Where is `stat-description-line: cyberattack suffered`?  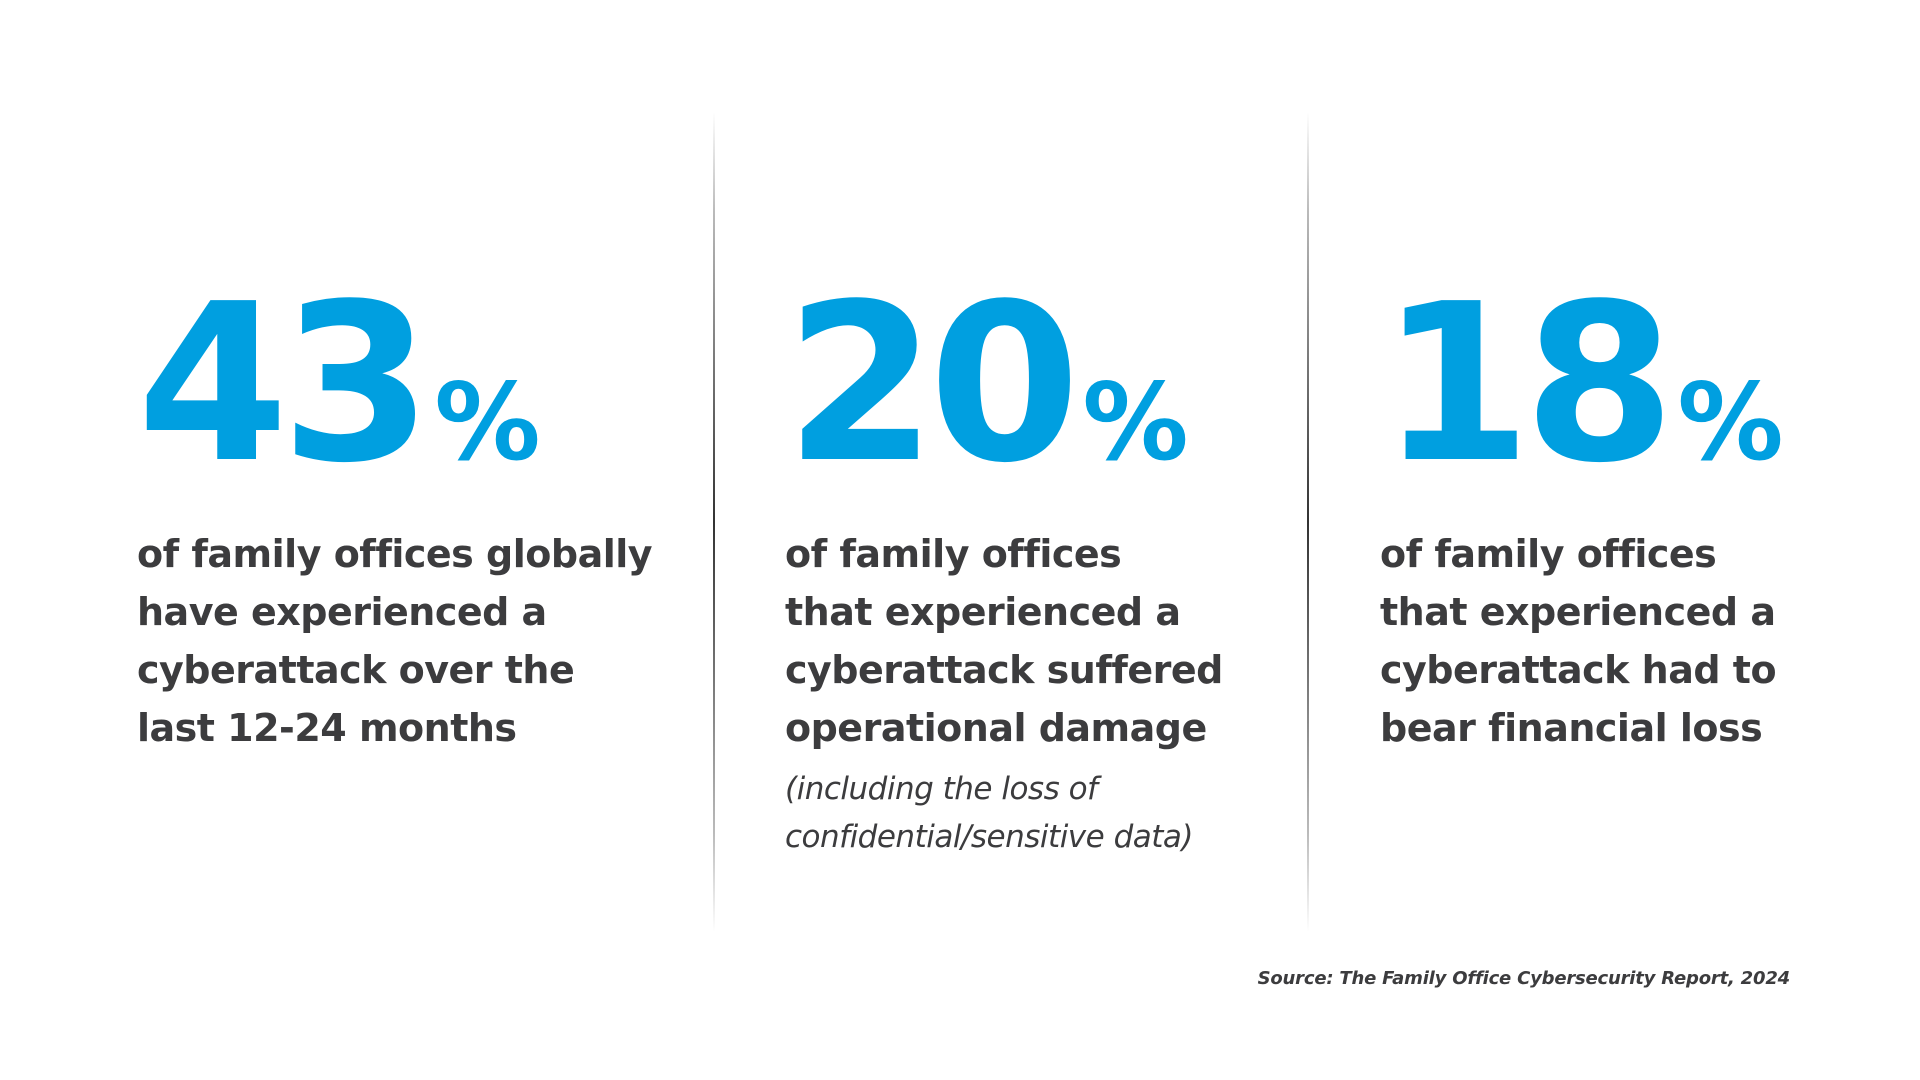 stat-description-line: cyberattack suffered is located at coordinates (1004, 670).